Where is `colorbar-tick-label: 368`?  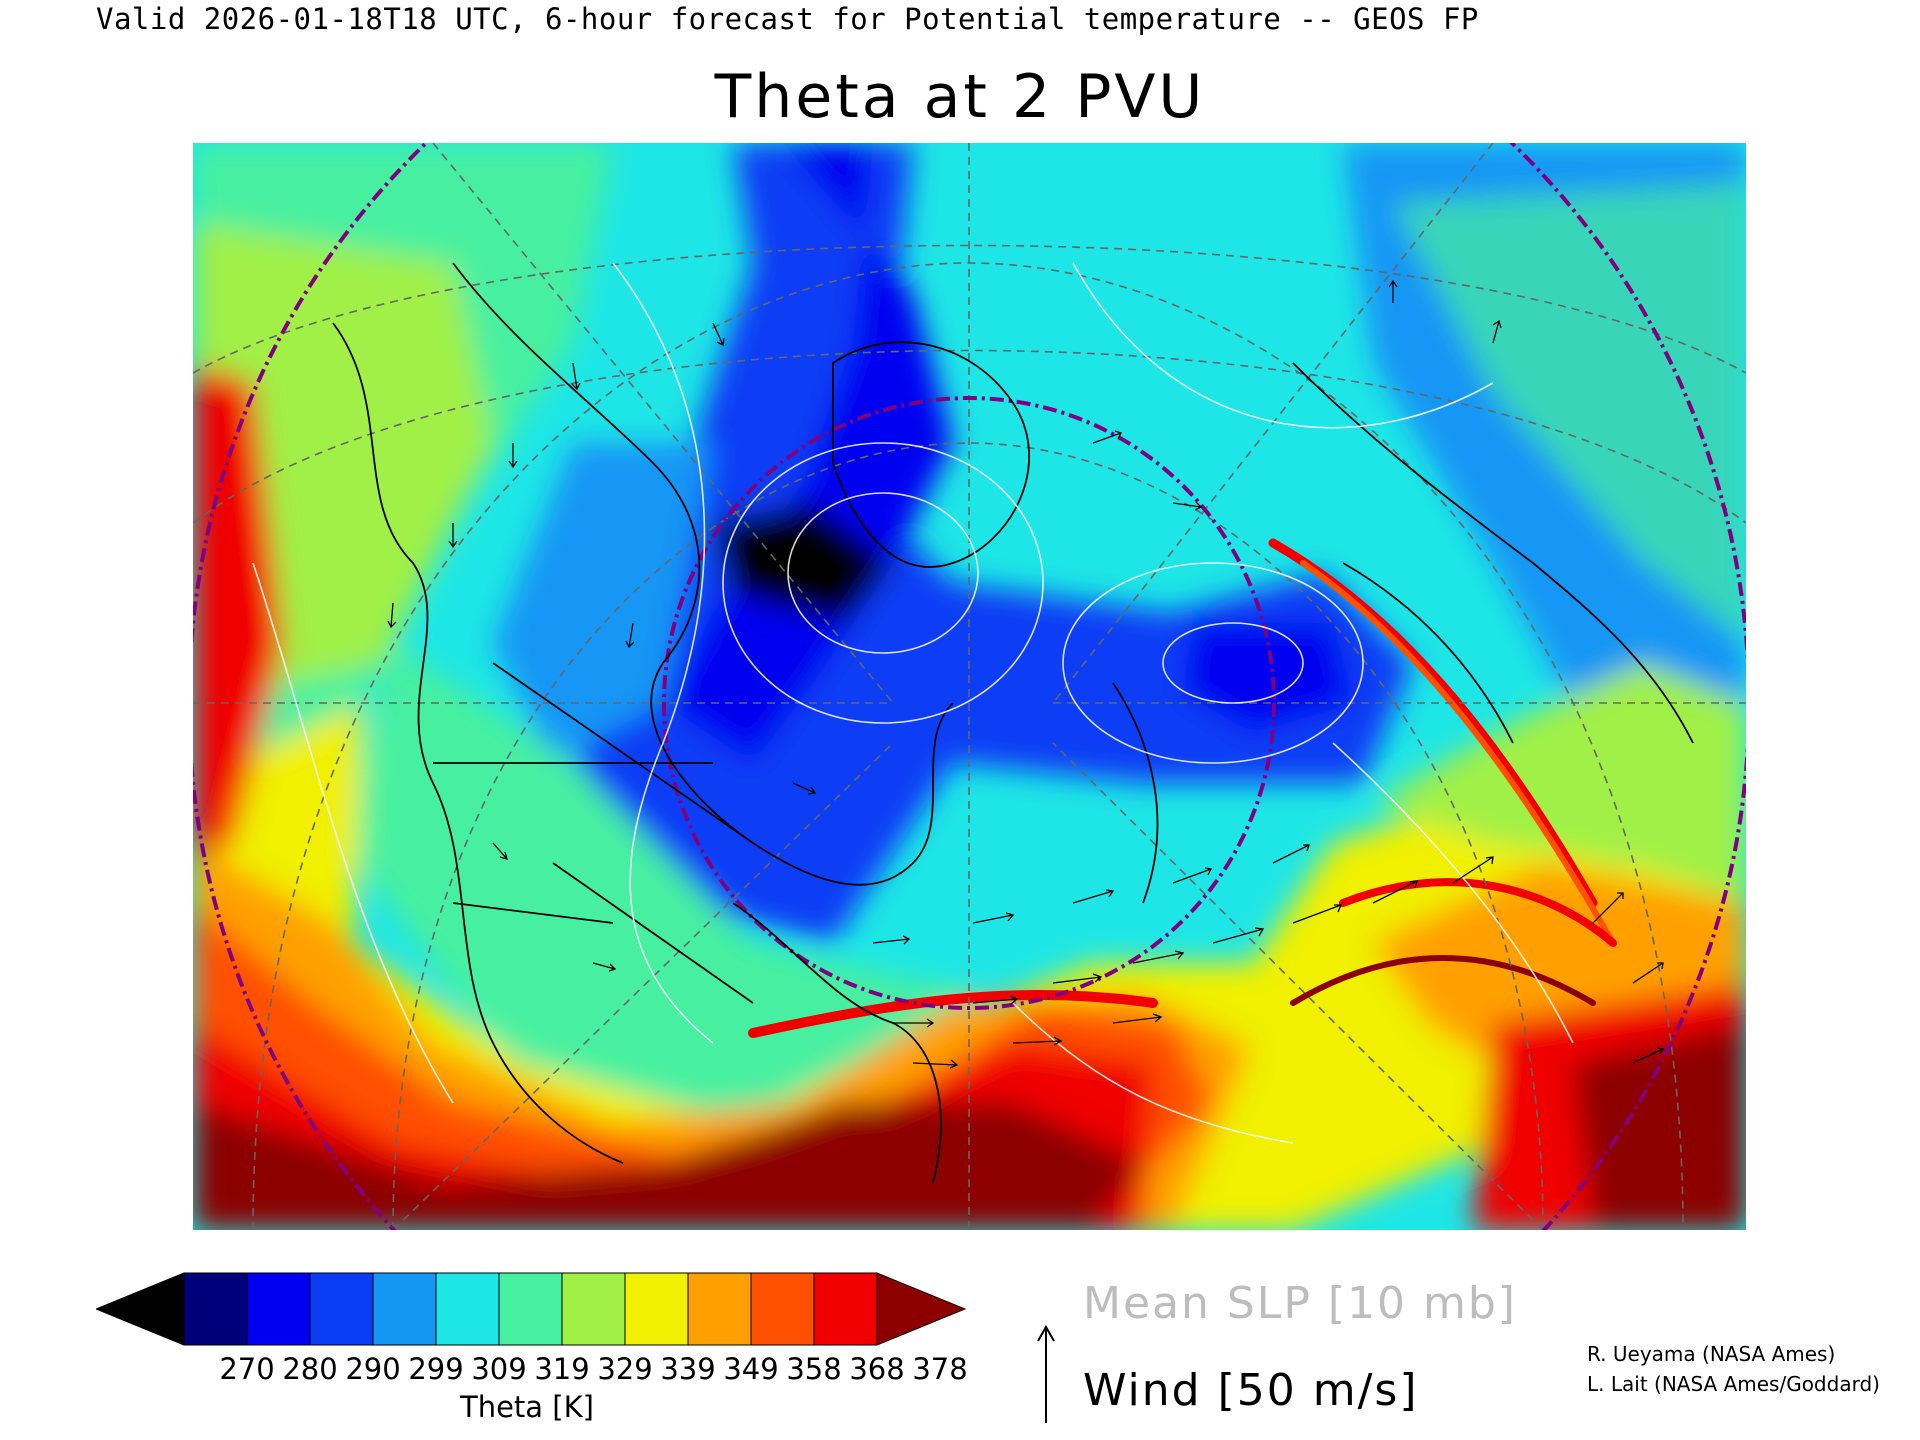 colorbar-tick-label: 368 is located at coordinates (877, 1369).